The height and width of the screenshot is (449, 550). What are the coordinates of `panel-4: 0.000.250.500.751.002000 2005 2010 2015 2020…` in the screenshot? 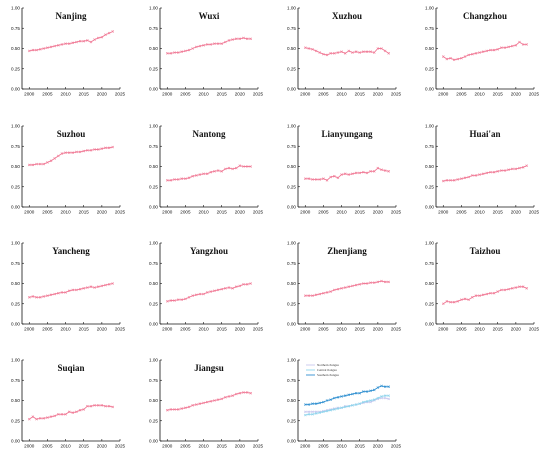 It's located at (68, 169).